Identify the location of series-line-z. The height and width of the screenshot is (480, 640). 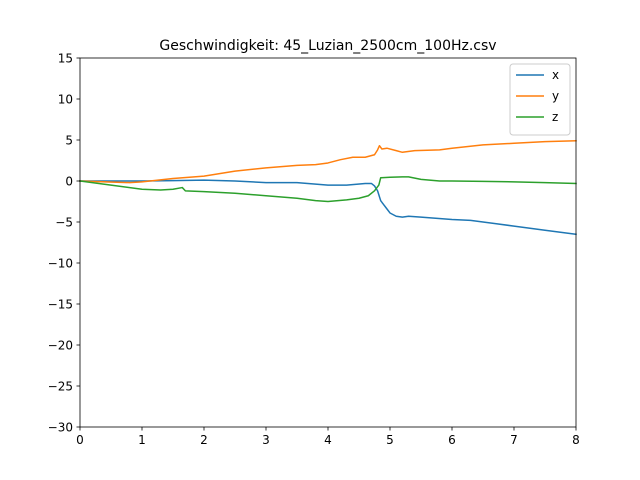
(328, 189).